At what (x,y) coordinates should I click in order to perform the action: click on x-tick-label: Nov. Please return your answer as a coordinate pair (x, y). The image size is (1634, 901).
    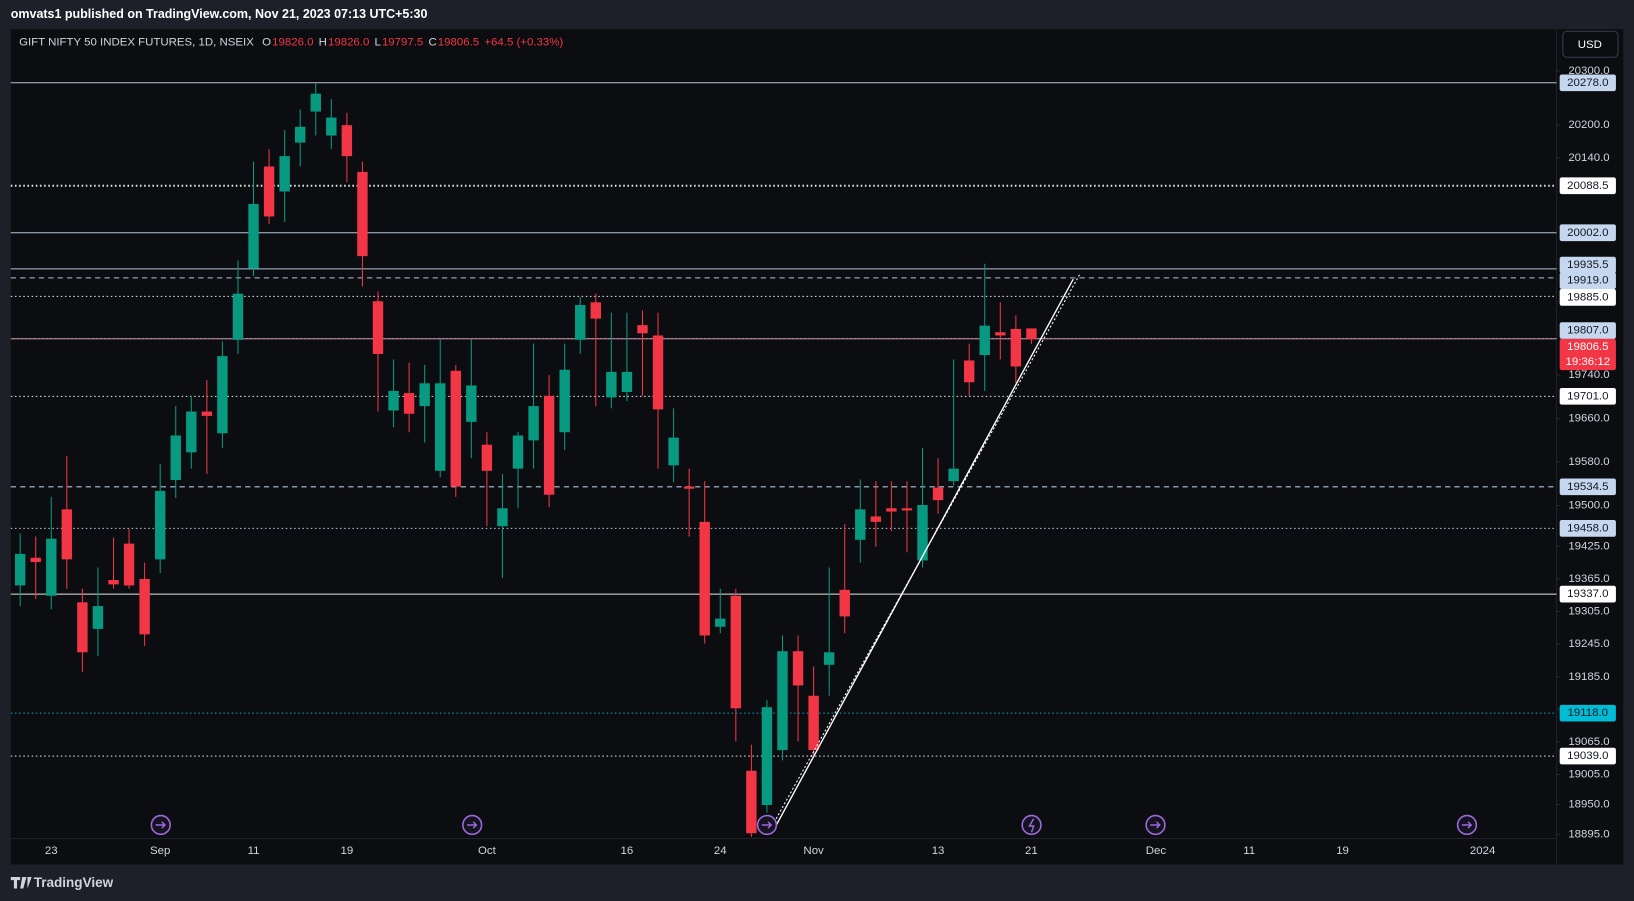
    Looking at the image, I should click on (813, 851).